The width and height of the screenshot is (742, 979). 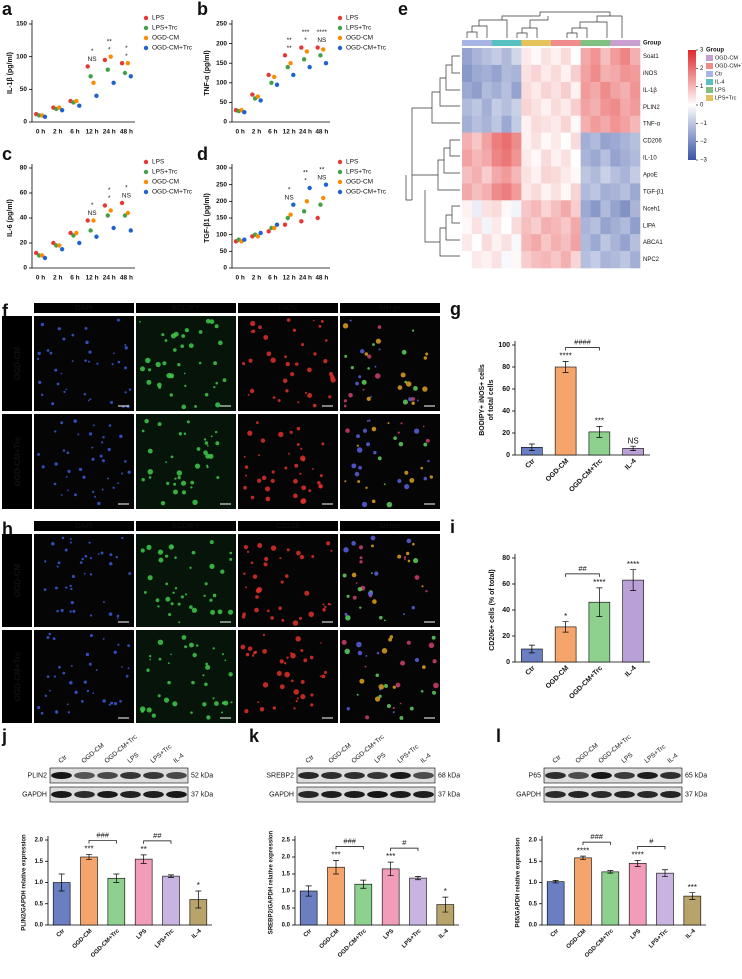 What do you see at coordinates (651, 848) in the screenshot?
I see `bracket` at bounding box center [651, 848].